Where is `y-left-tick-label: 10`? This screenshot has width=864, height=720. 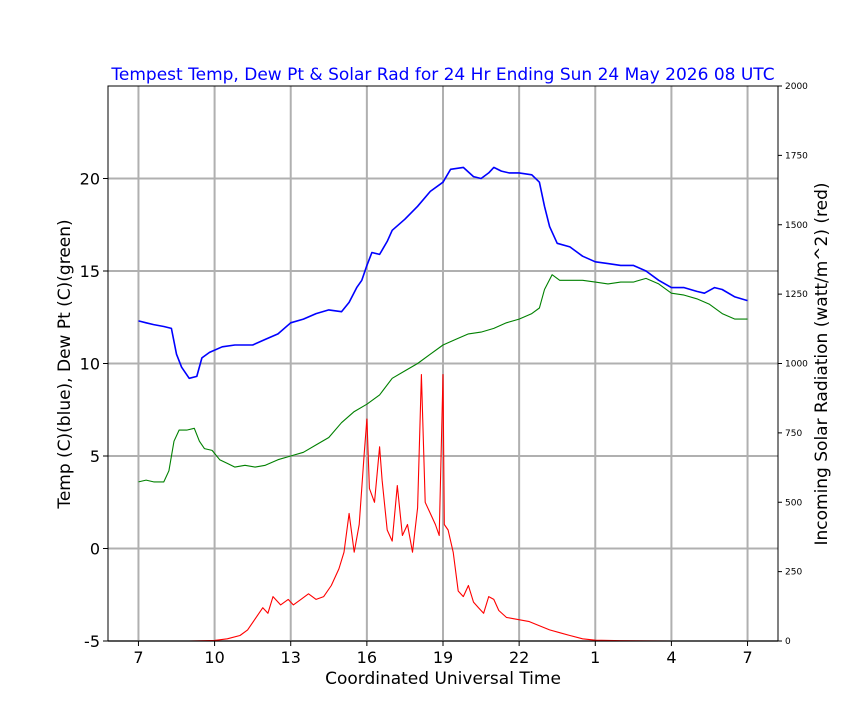
y-left-tick-label: 10 is located at coordinates (90, 364).